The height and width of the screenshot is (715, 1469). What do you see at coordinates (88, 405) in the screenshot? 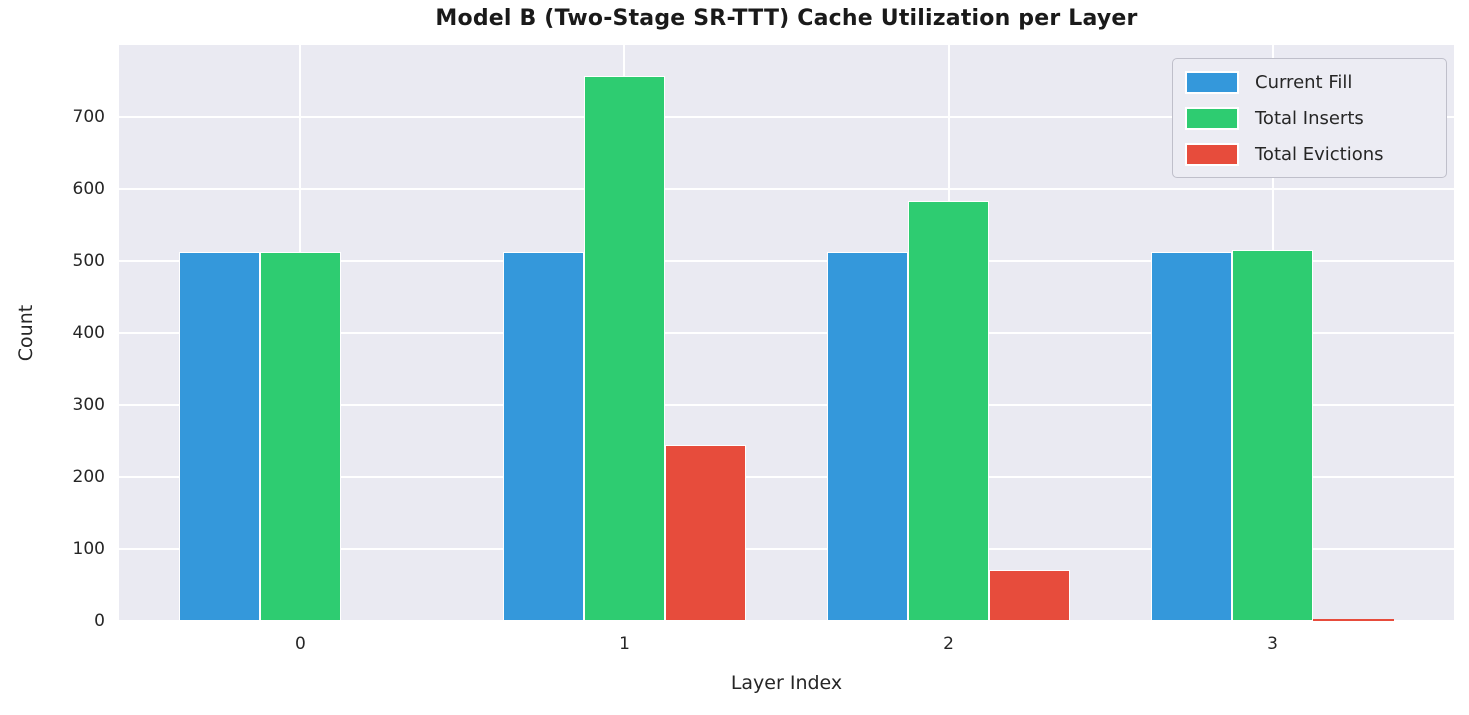
I see `y-tick-label-300: 300` at bounding box center [88, 405].